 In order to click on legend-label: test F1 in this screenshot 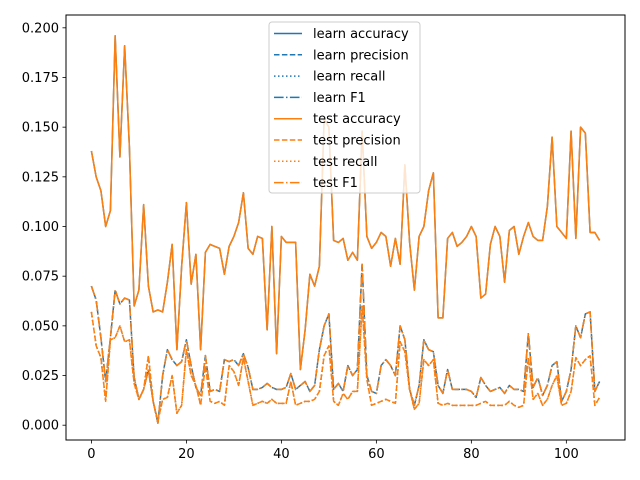, I will do `click(335, 183)`.